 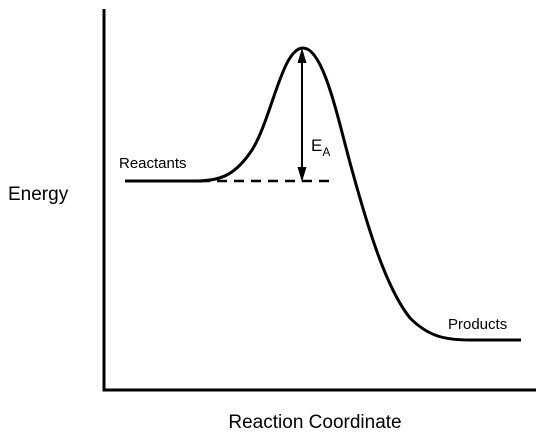 I want to click on activation-energy-main: E, so click(x=316, y=145).